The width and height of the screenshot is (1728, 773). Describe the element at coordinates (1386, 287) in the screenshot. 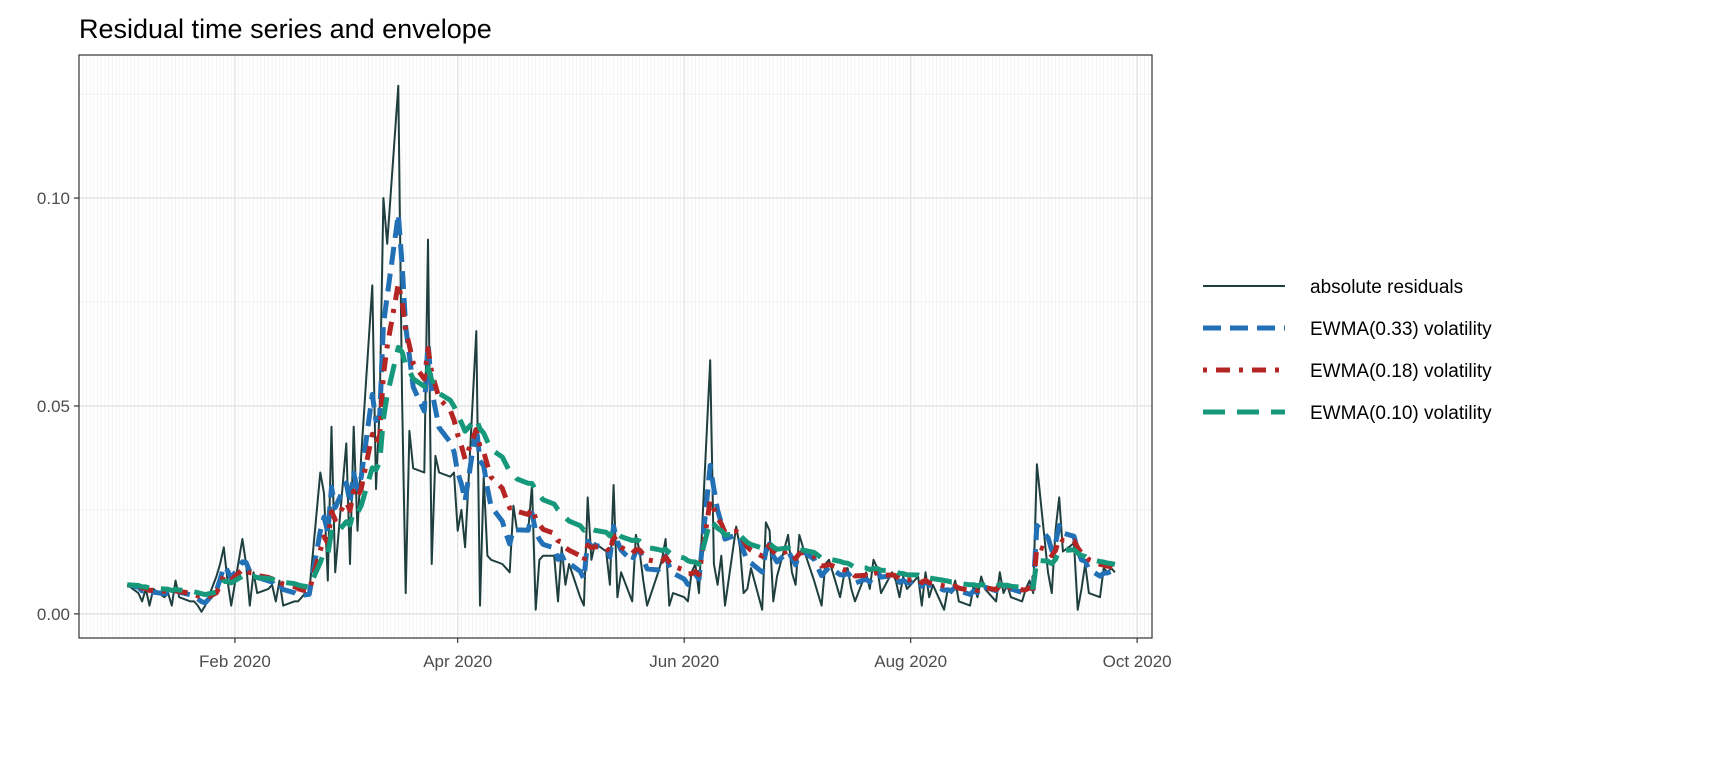

I see `legend-label: absolute residuals` at that location.